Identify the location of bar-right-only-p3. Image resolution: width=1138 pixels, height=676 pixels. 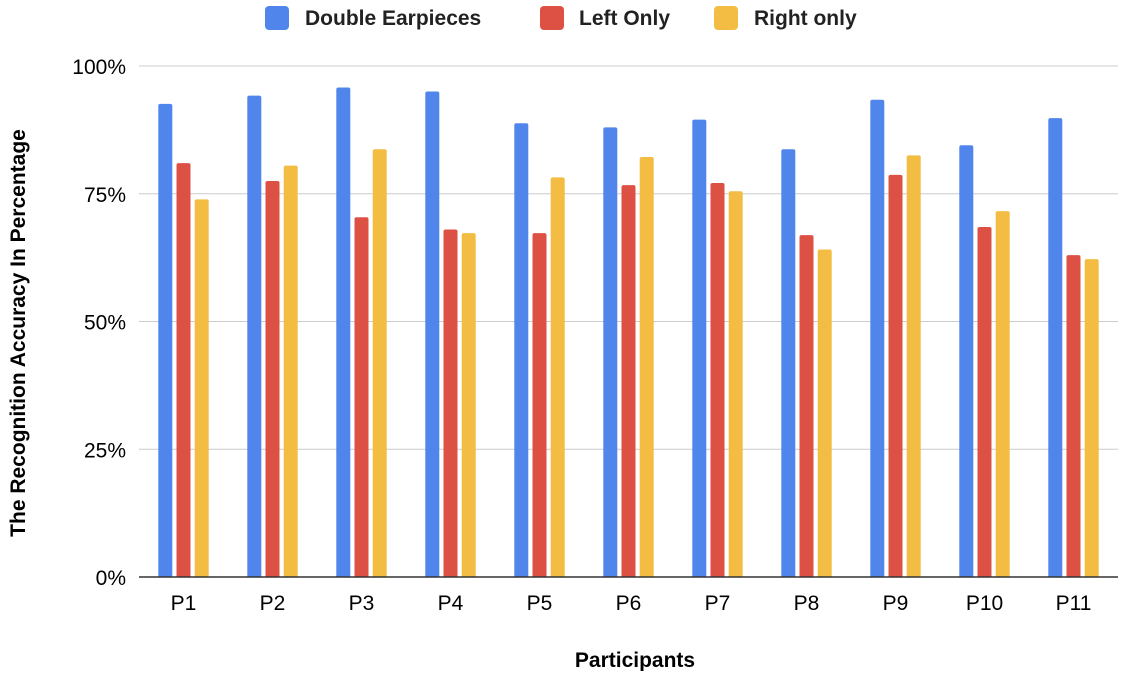
(379, 363).